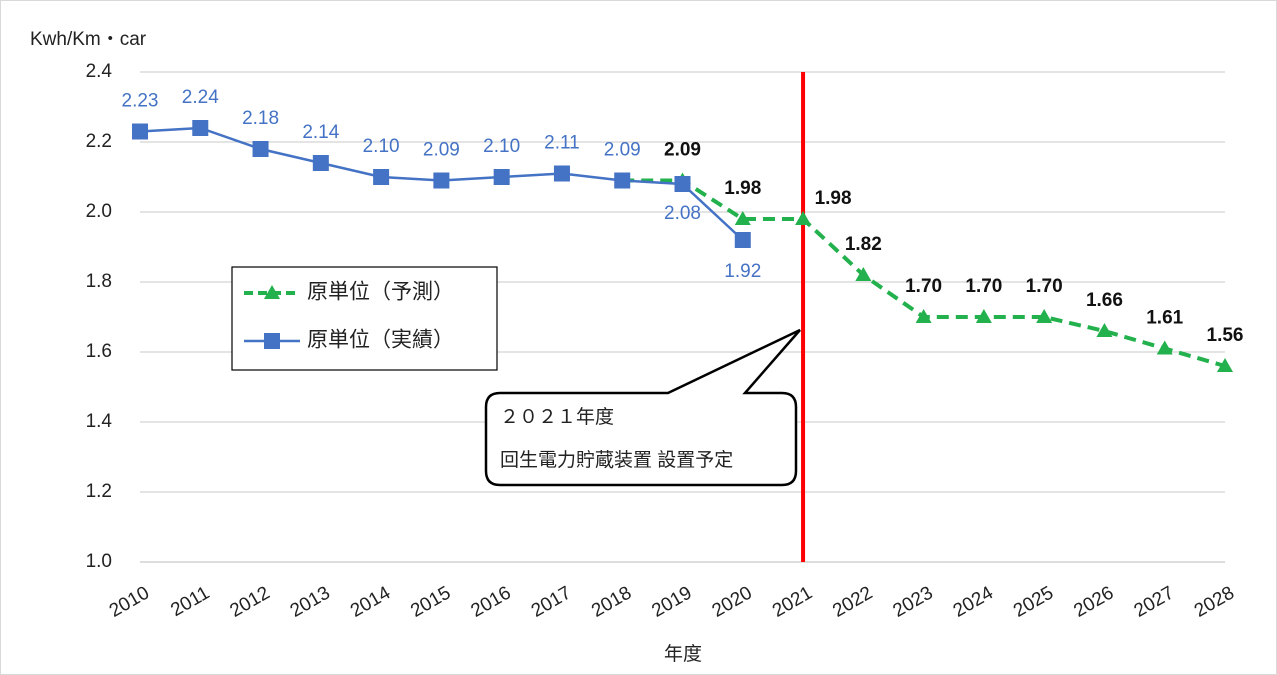 The height and width of the screenshot is (675, 1277). I want to click on callout-text: ２０２１年度, so click(557, 417).